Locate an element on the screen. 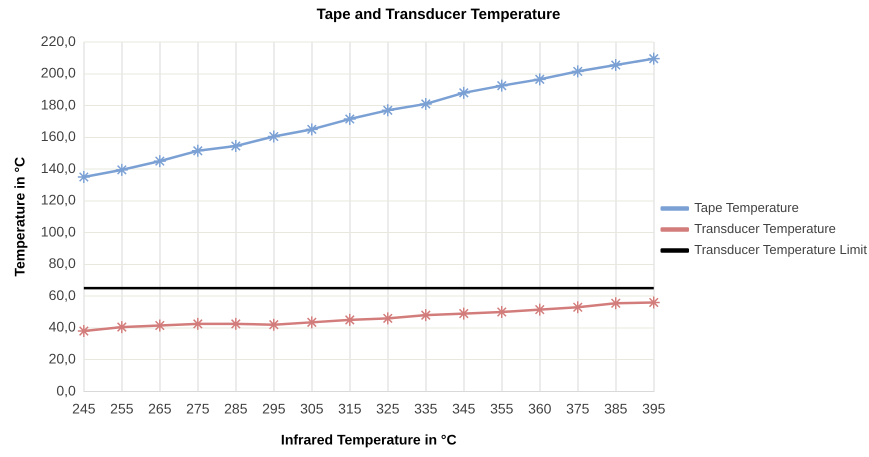 The width and height of the screenshot is (869, 457). x-tick-label: 255 is located at coordinates (122, 408).